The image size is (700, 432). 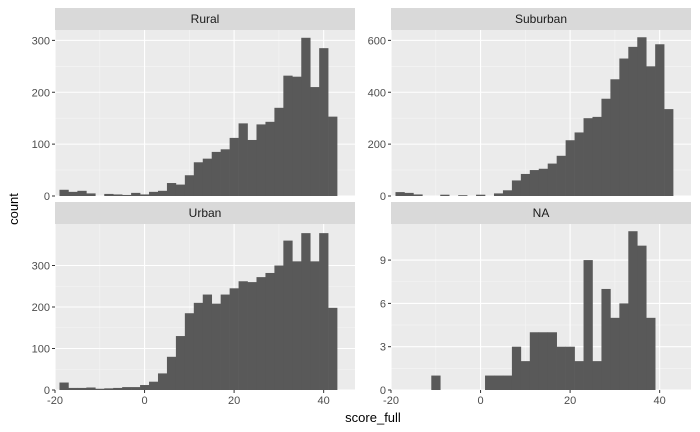 I want to click on facet-strip-suburban, so click(x=541, y=19).